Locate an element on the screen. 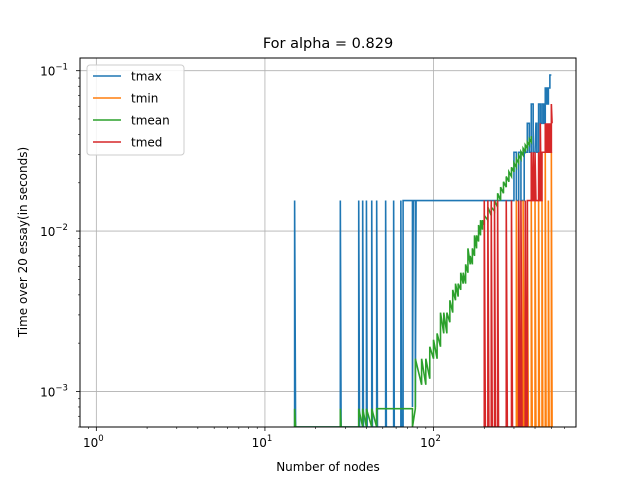 Image resolution: width=640 pixels, height=480 pixels. y-tick-label: 10⁻¹ is located at coordinates (54, 71).